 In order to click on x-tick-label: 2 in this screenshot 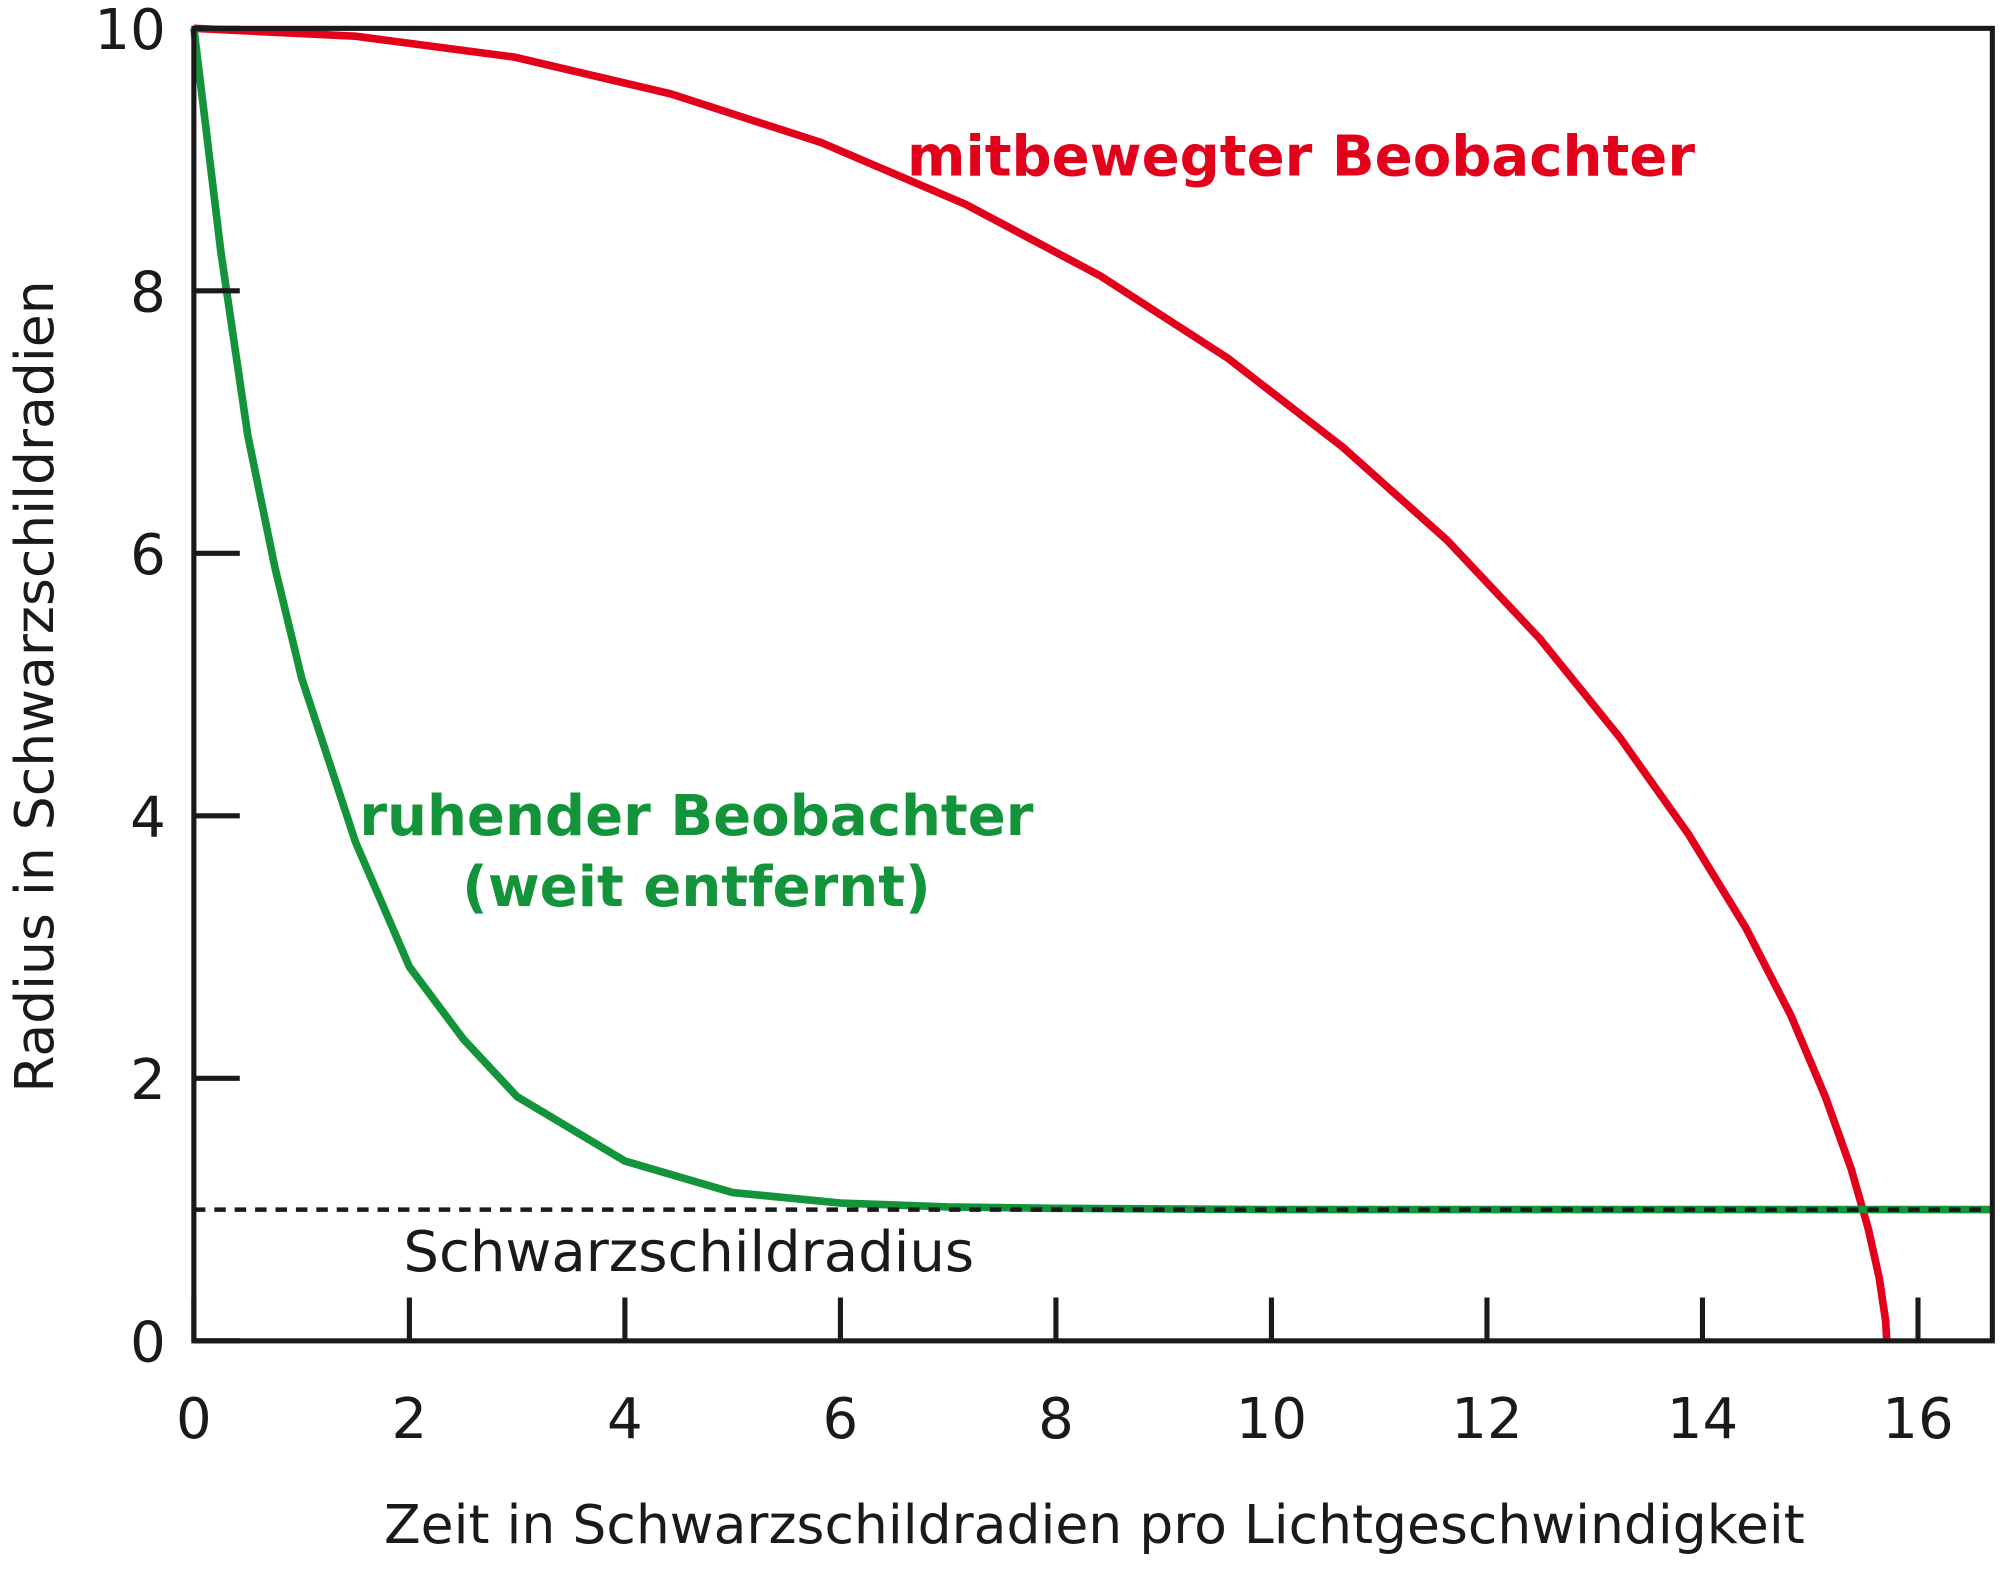, I will do `click(410, 1419)`.